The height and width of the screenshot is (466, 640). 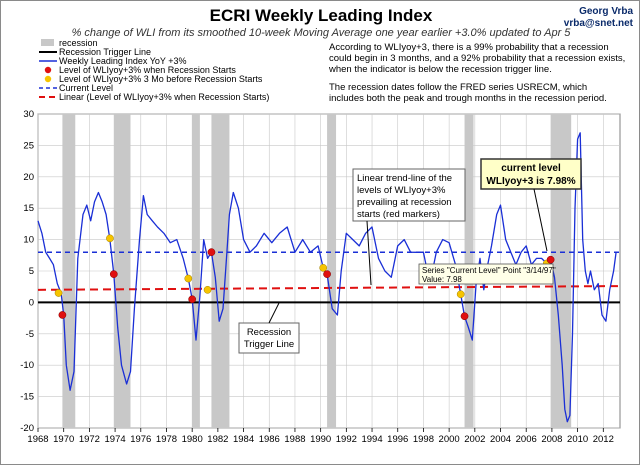 I want to click on trend-annotation-line-4: starts (red markers), so click(x=398, y=214).